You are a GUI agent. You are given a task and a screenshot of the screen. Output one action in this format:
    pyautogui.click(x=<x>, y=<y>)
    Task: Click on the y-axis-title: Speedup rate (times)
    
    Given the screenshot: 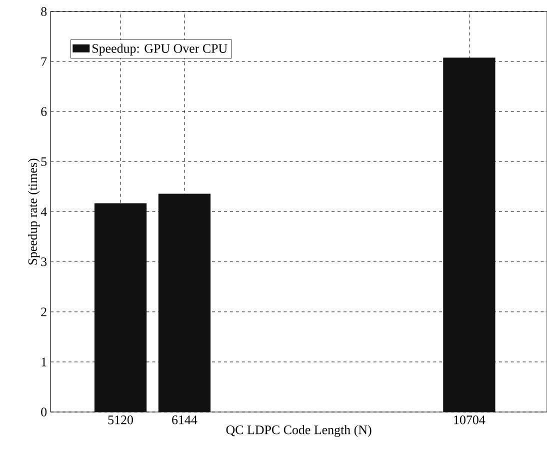 What is the action you would take?
    pyautogui.click(x=34, y=211)
    